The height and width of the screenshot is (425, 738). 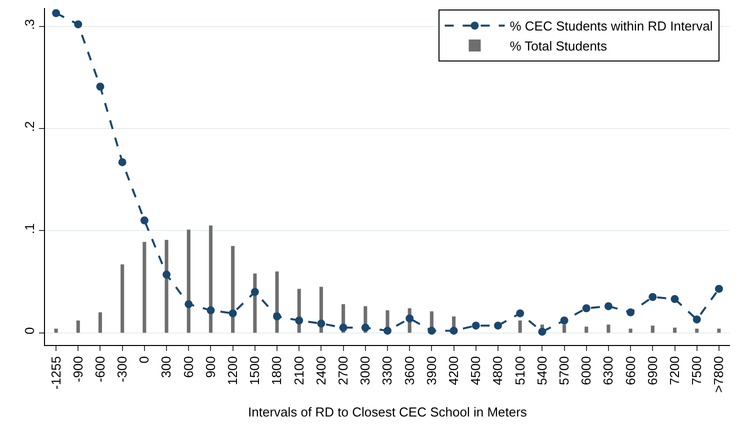 What do you see at coordinates (498, 371) in the screenshot?
I see `x-tick-label: 4800` at bounding box center [498, 371].